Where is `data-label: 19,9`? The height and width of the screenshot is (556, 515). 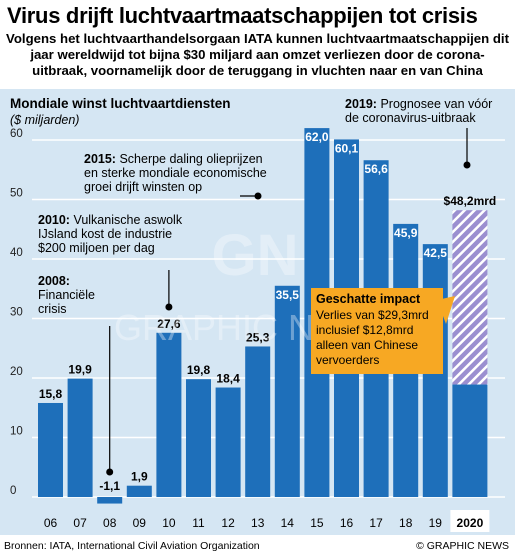
data-label: 19,9 is located at coordinates (80, 370).